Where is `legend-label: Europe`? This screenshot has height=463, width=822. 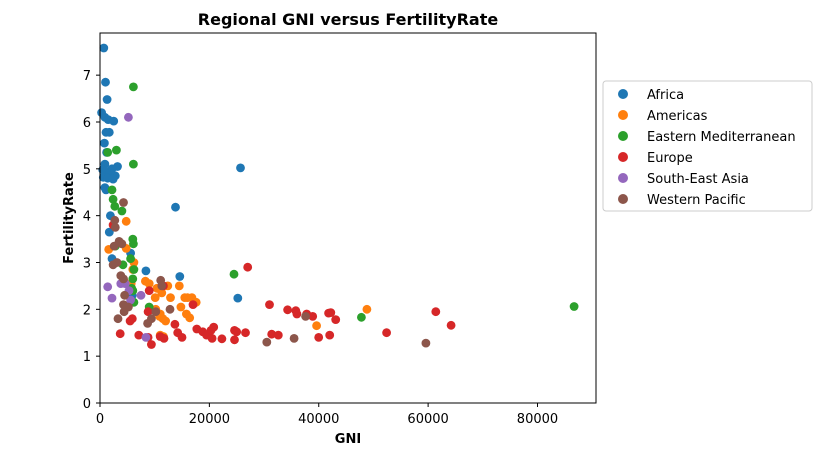
legend-label: Europe is located at coordinates (670, 158).